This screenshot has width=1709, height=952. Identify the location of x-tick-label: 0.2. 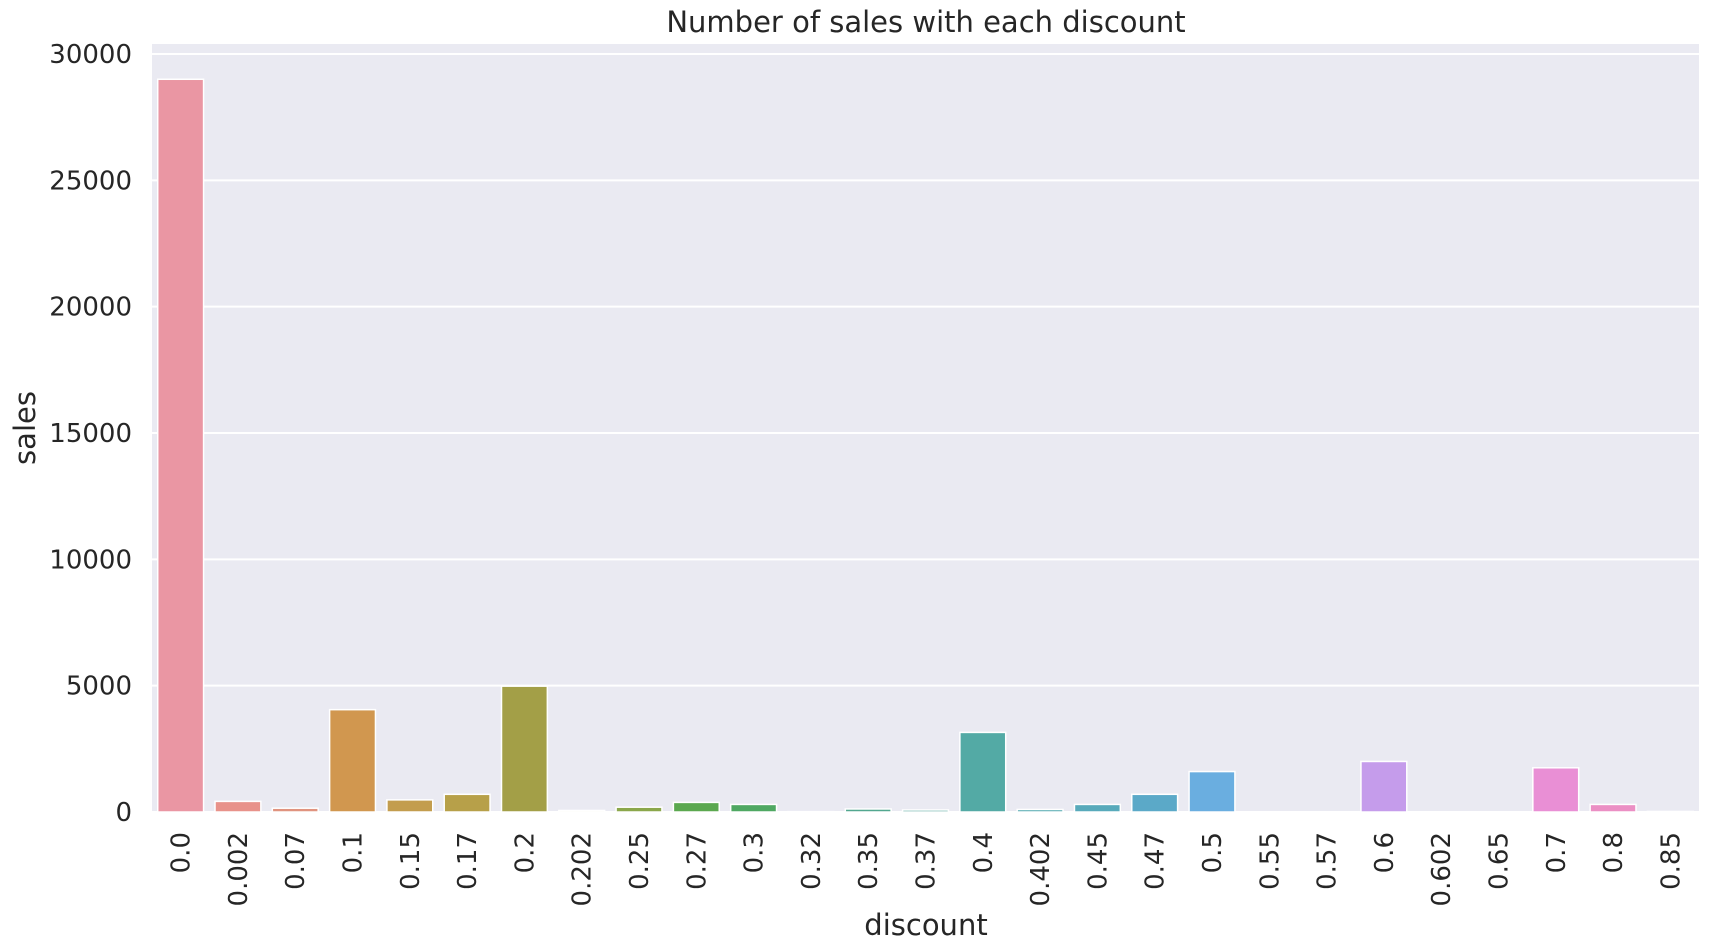
(525, 852).